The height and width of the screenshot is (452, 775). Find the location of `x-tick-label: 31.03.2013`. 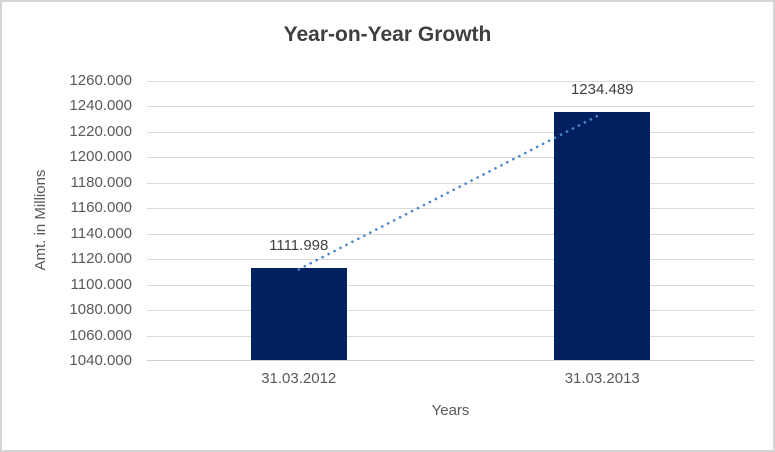

x-tick-label: 31.03.2013 is located at coordinates (602, 378).